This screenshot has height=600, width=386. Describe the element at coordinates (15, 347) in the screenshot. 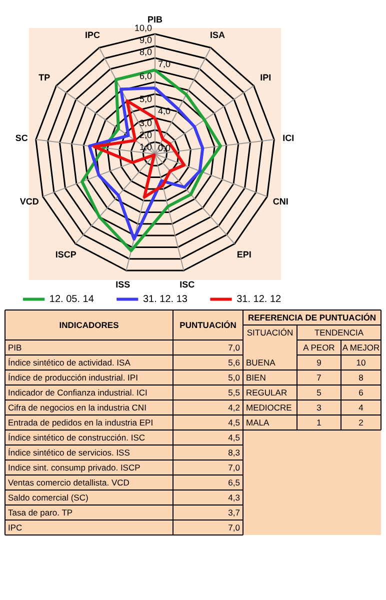

I see `text: PIB` at that location.